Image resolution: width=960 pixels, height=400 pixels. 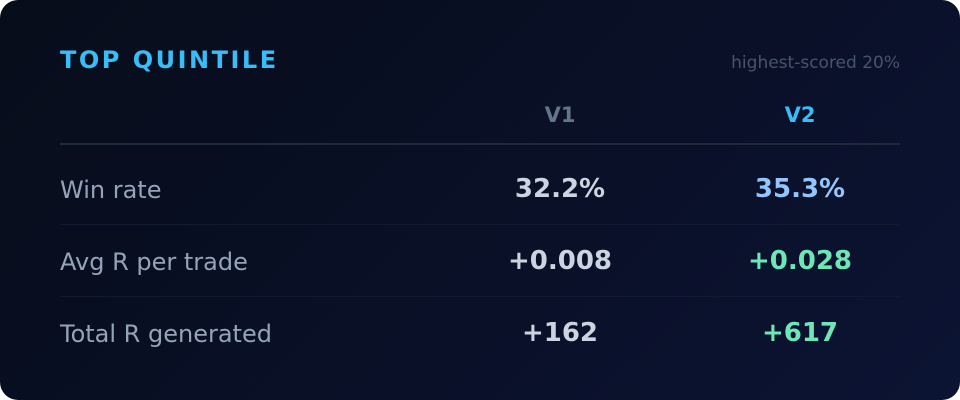 What do you see at coordinates (154, 262) in the screenshot?
I see `row-label: Avg R per trade` at bounding box center [154, 262].